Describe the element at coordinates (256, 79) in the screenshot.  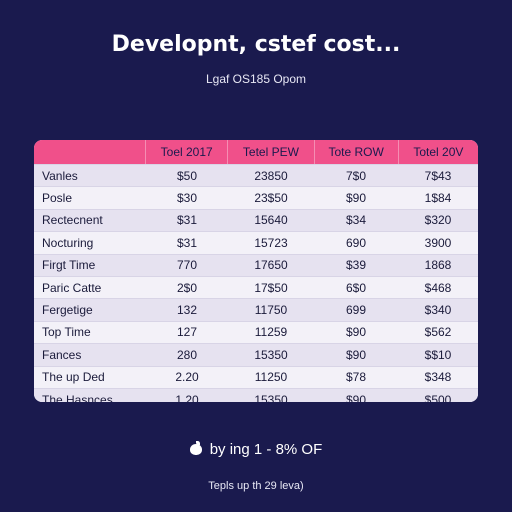
I see `page-subtitle: Lgaf OS185 Opom` at that location.